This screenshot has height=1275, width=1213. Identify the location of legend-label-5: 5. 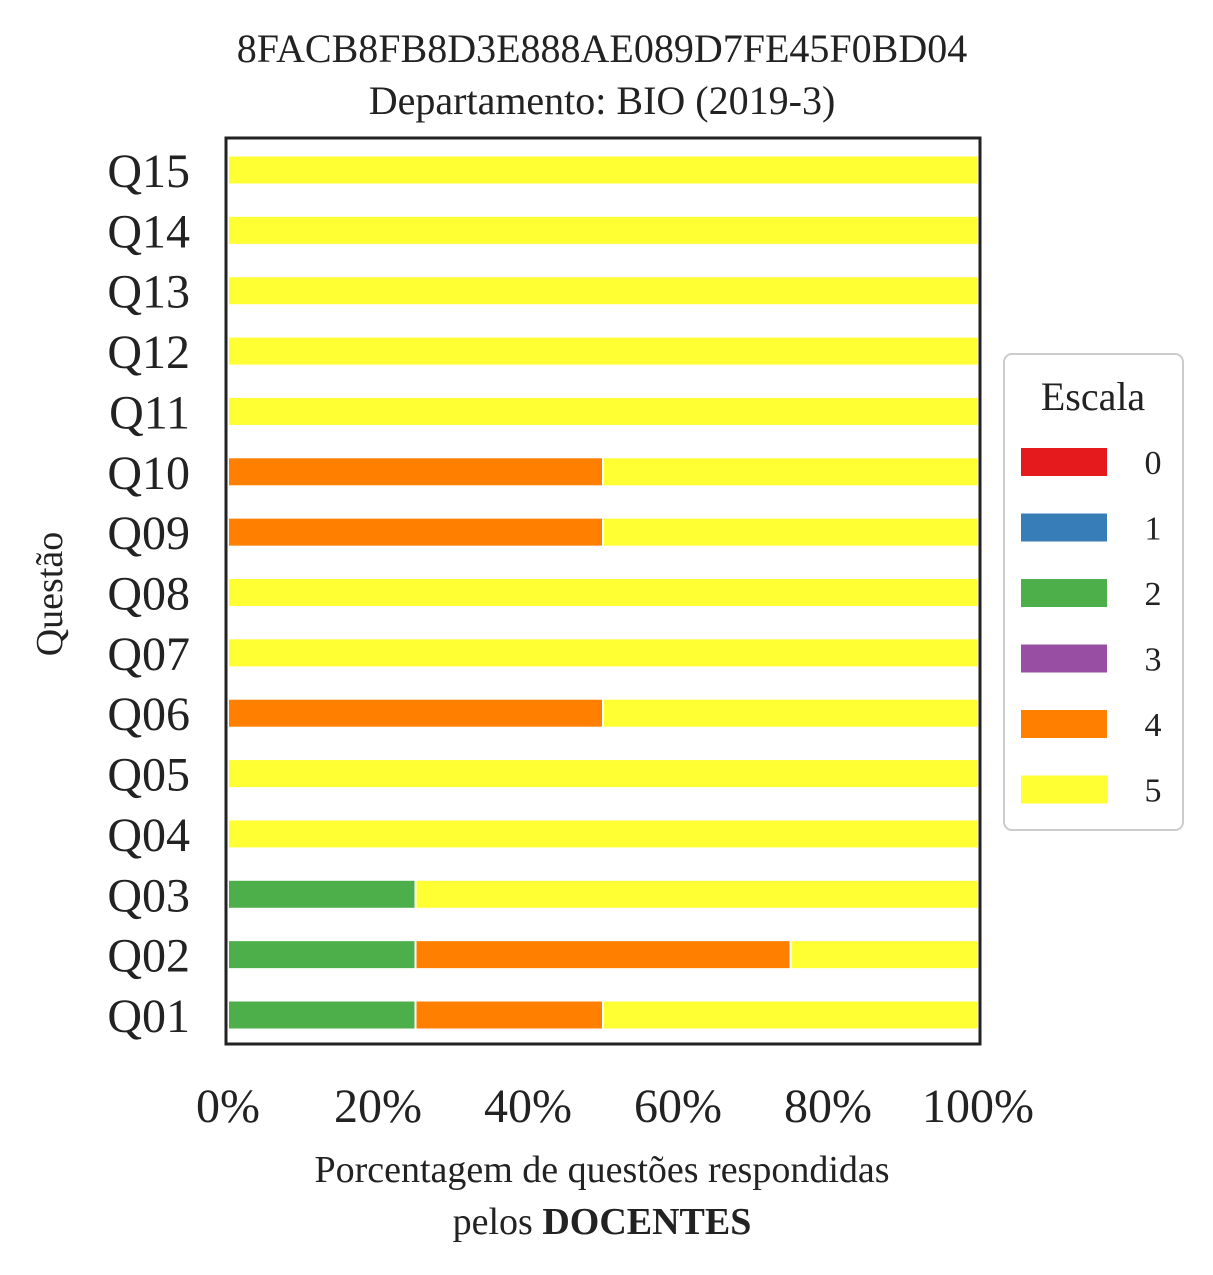
(1153, 791).